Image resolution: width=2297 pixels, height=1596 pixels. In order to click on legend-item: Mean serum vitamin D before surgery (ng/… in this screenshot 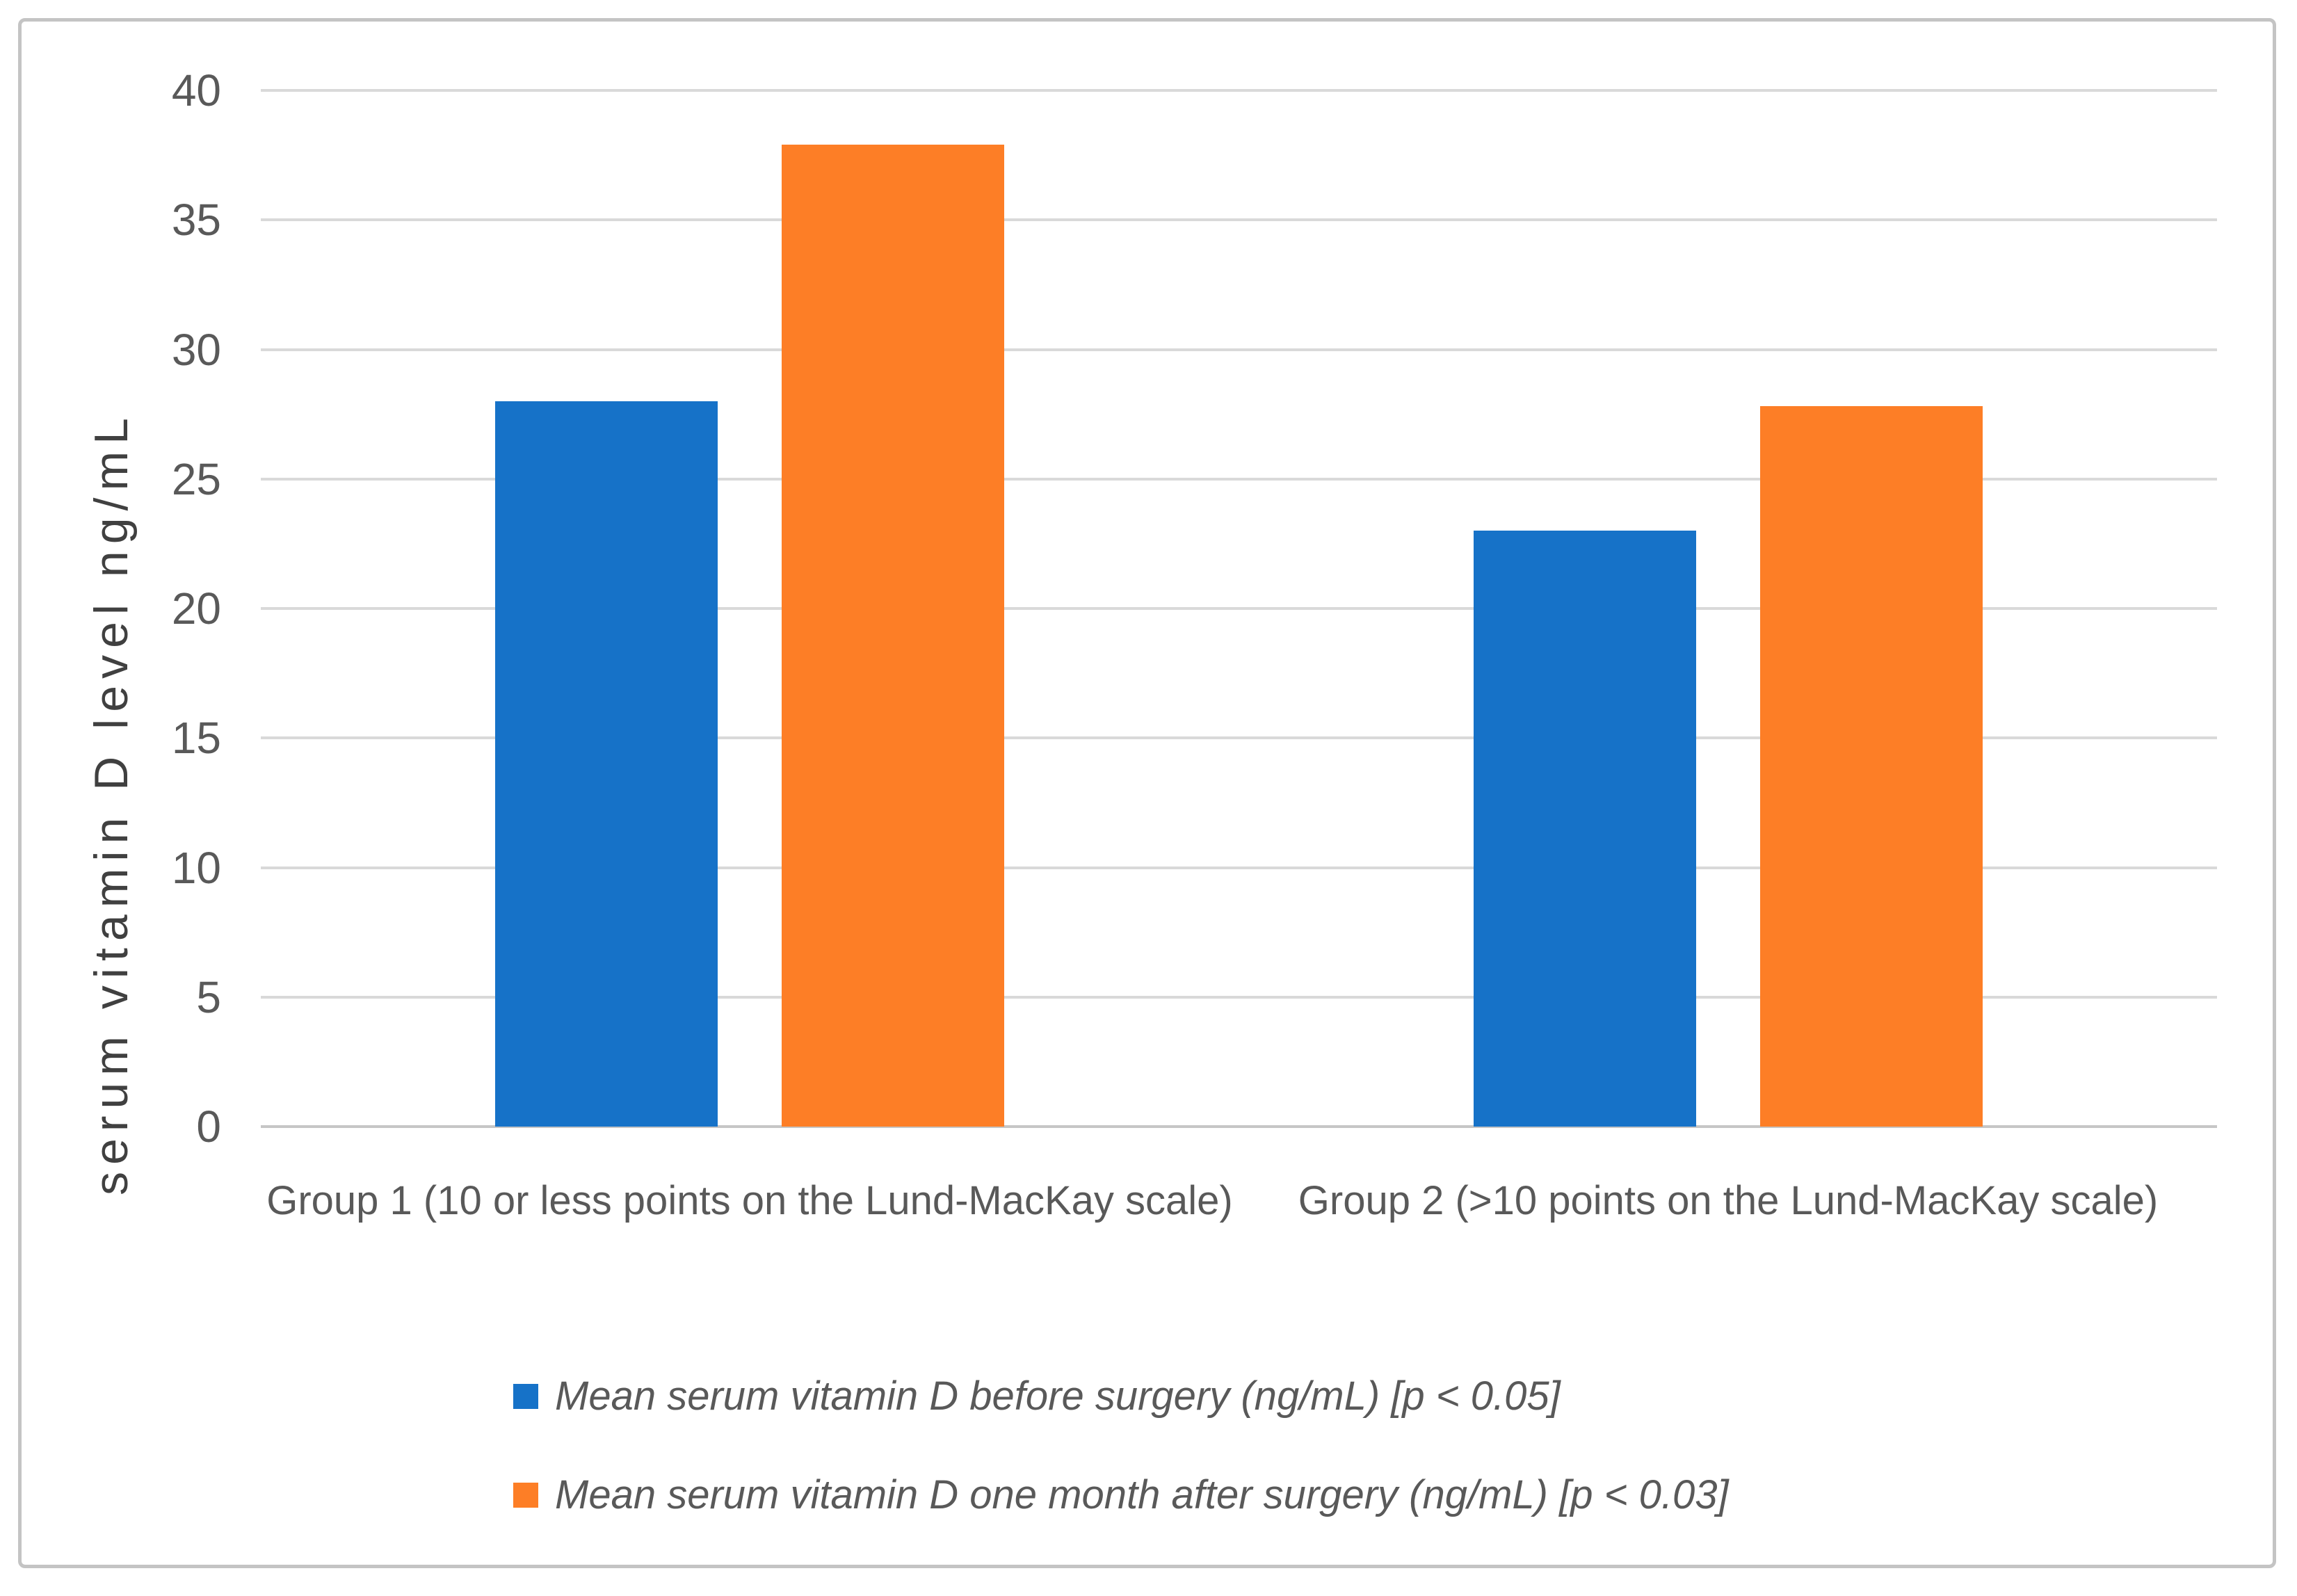, I will do `click(1037, 1396)`.